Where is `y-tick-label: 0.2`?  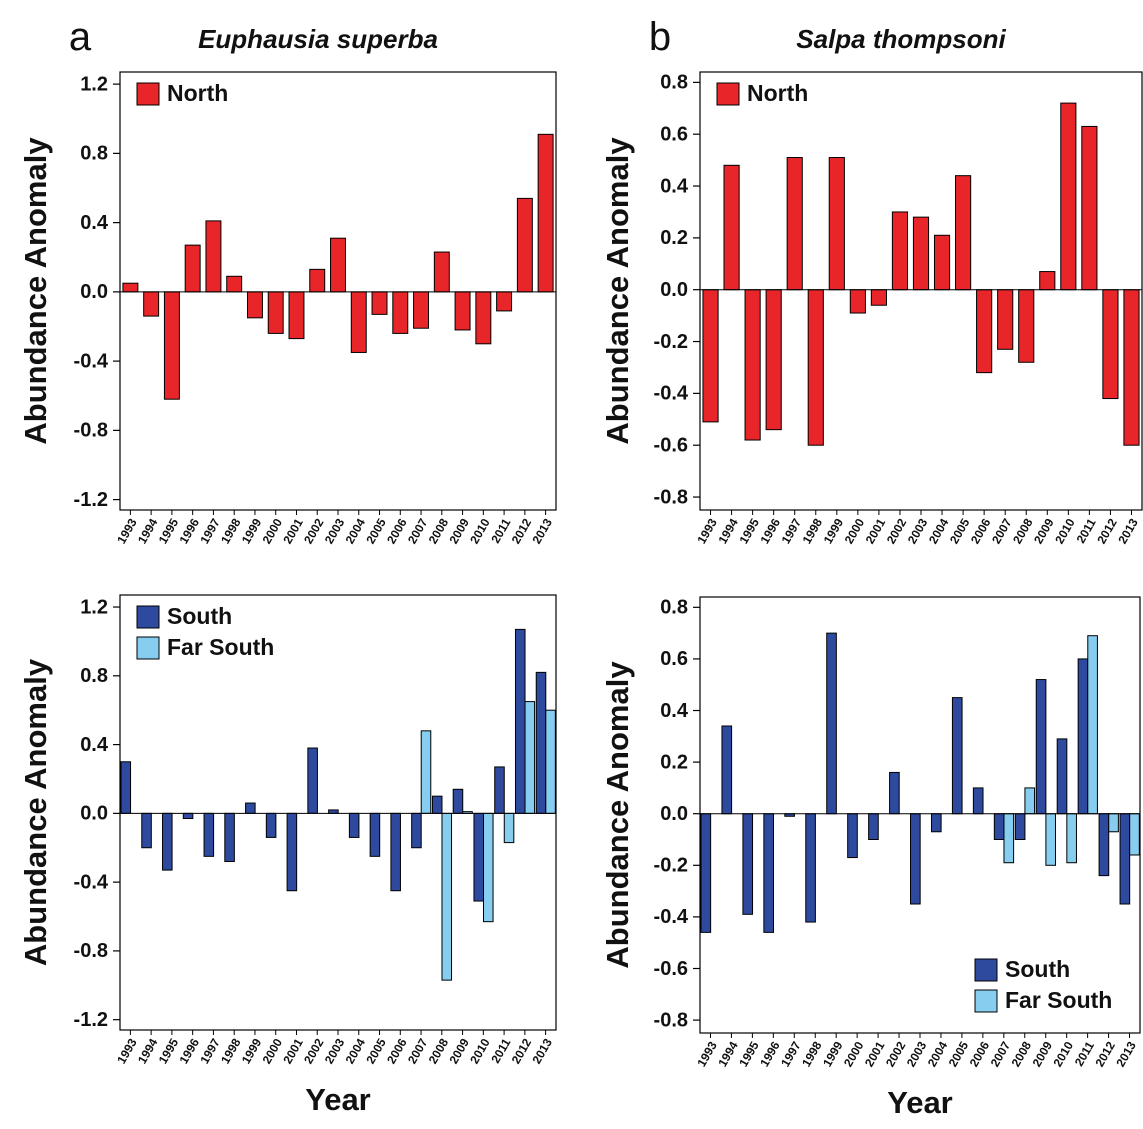
y-tick-label: 0.2 is located at coordinates (674, 238).